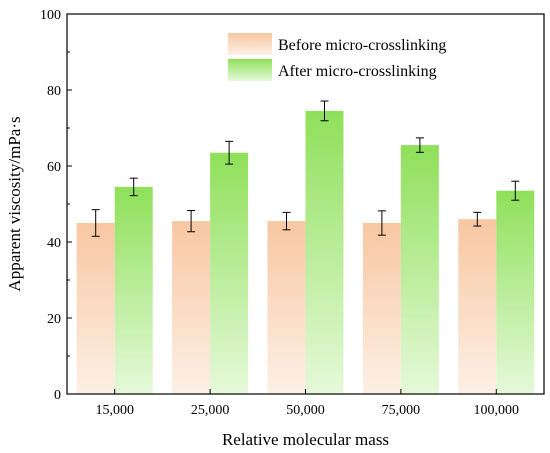 This screenshot has height=453, width=550. I want to click on x-axis-title: Relative molecular mass, so click(305, 439).